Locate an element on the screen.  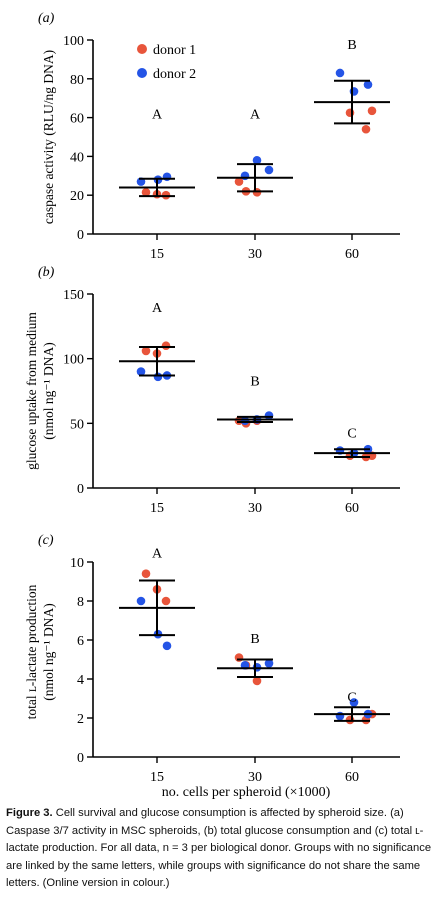
panel-1-y-tick-label: 40 is located at coordinates (77, 157).